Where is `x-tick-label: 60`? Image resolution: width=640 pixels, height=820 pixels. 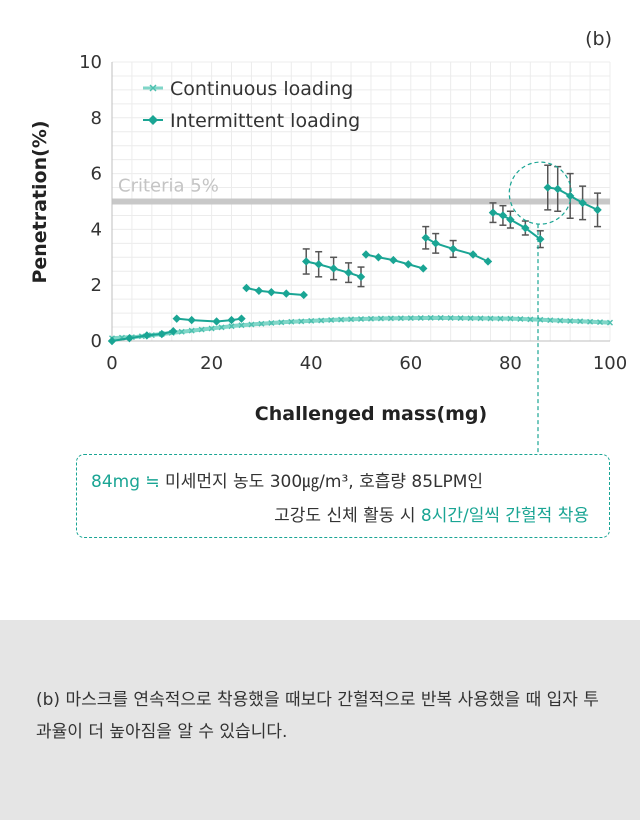 x-tick-label: 60 is located at coordinates (410, 363).